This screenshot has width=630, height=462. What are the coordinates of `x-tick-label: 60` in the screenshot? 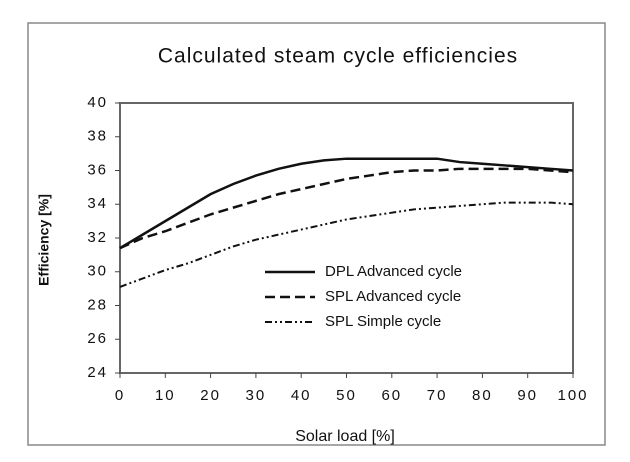 It's located at (391, 395).